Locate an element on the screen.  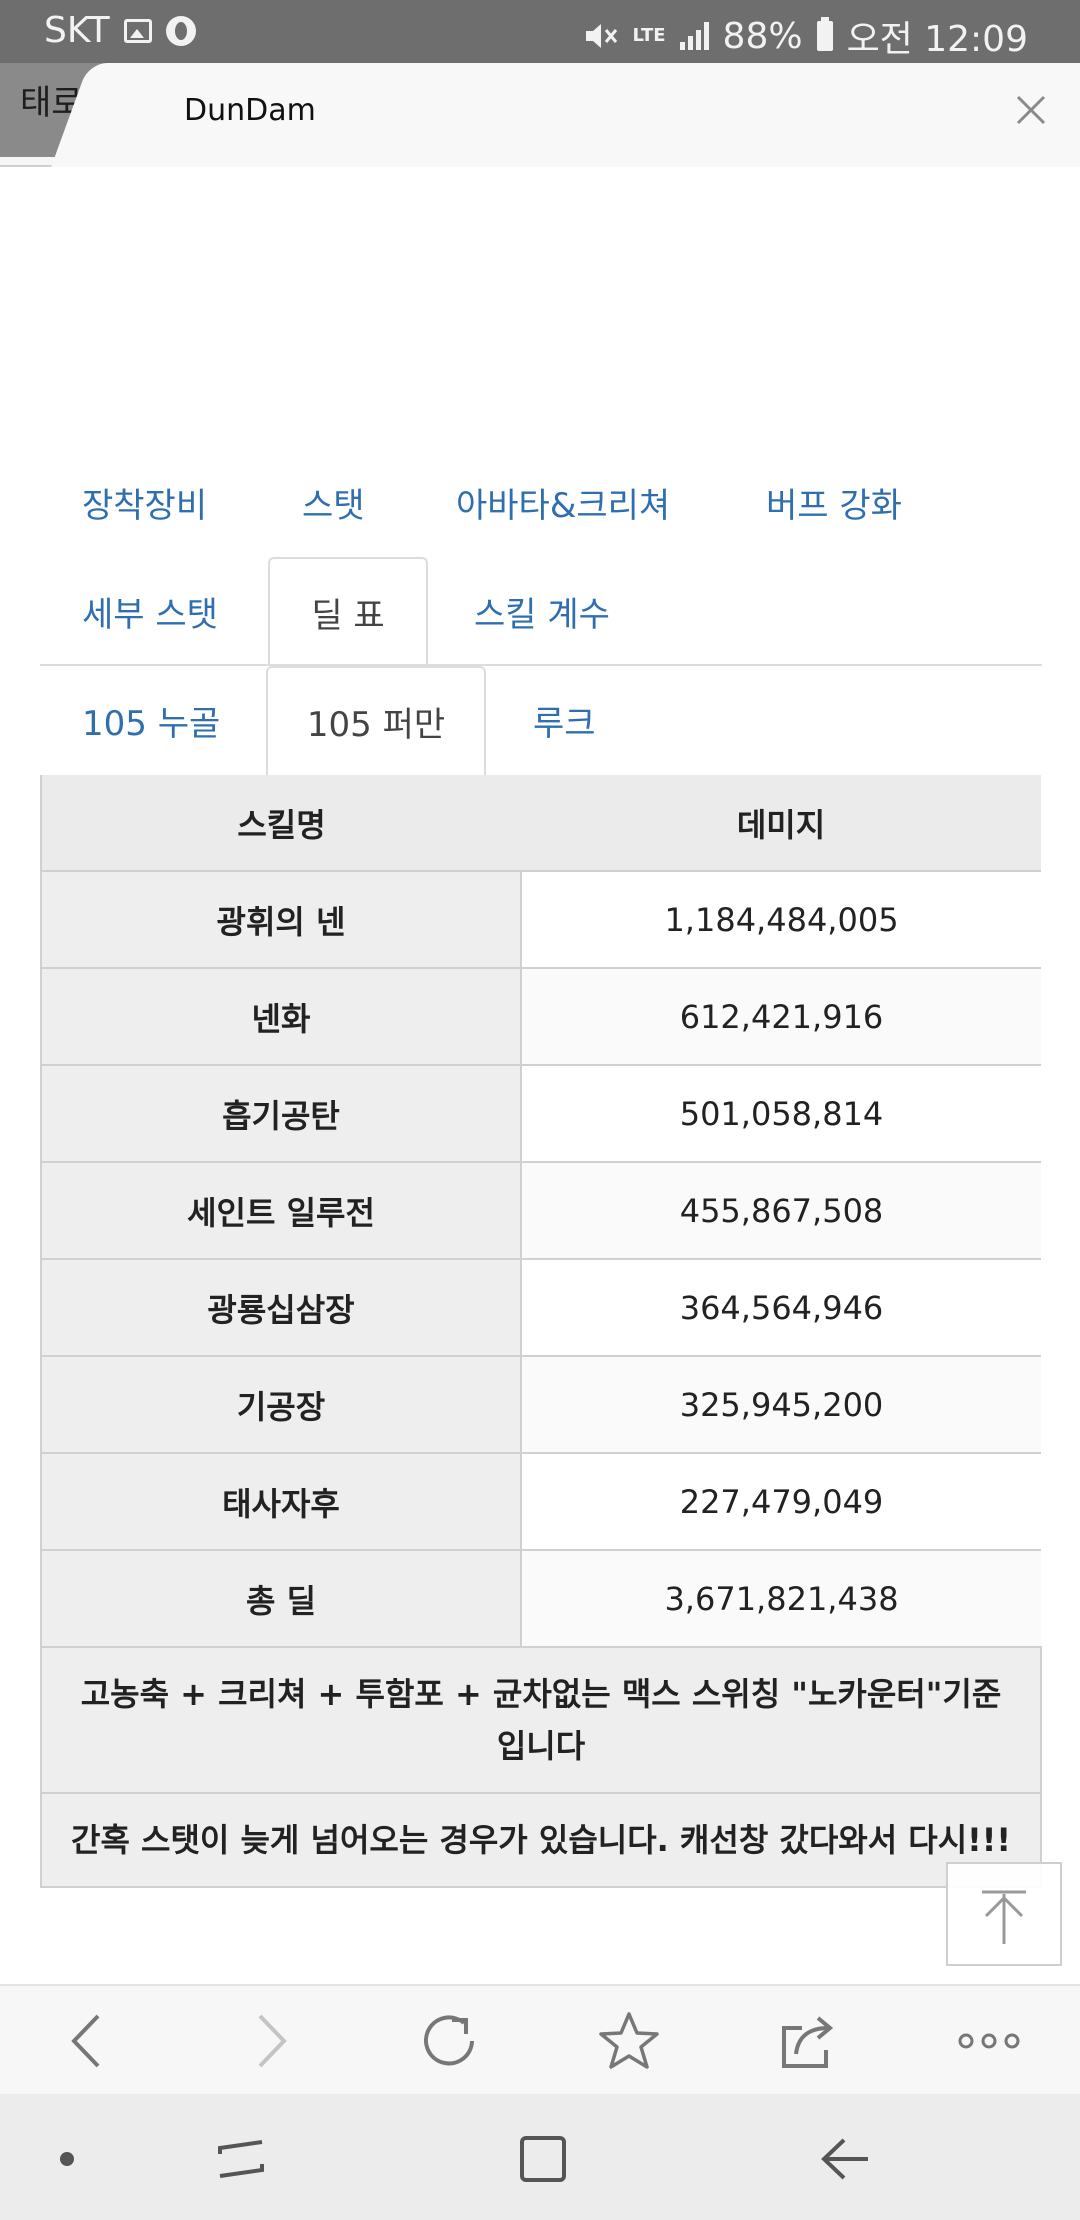
share-icon is located at coordinates (809, 2041).